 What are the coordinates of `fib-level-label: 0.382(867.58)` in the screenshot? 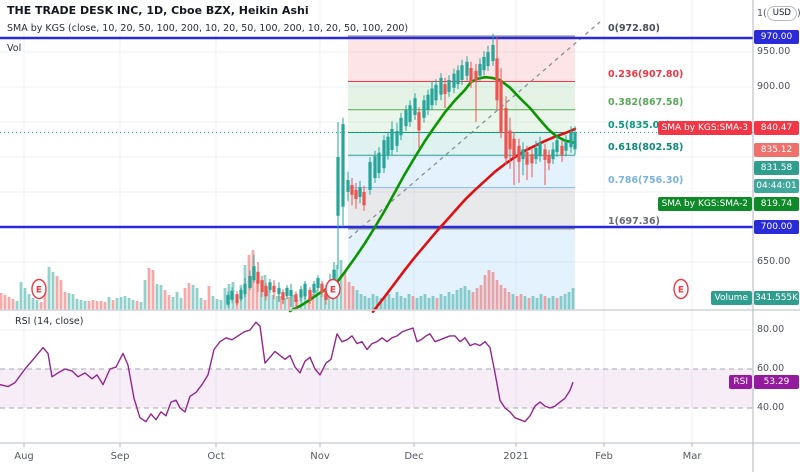 It's located at (646, 102).